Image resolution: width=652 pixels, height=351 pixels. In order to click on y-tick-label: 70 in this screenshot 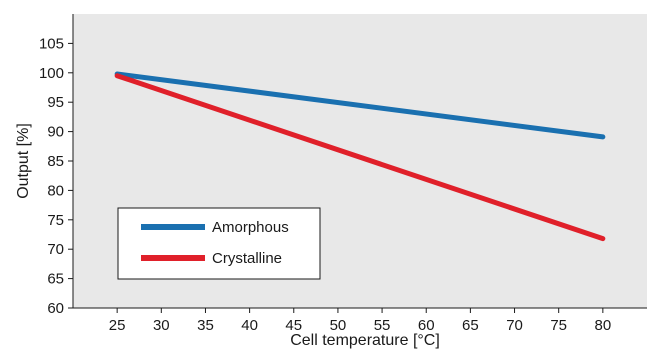, I will do `click(55, 249)`.